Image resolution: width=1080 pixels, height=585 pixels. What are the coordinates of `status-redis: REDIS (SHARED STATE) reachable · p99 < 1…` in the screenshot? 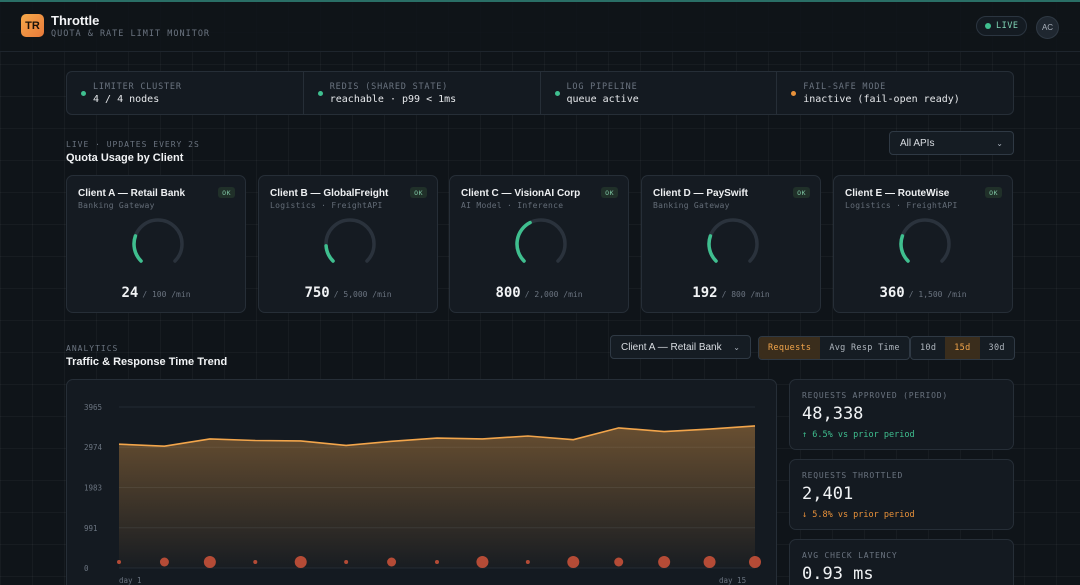 It's located at (422, 93).